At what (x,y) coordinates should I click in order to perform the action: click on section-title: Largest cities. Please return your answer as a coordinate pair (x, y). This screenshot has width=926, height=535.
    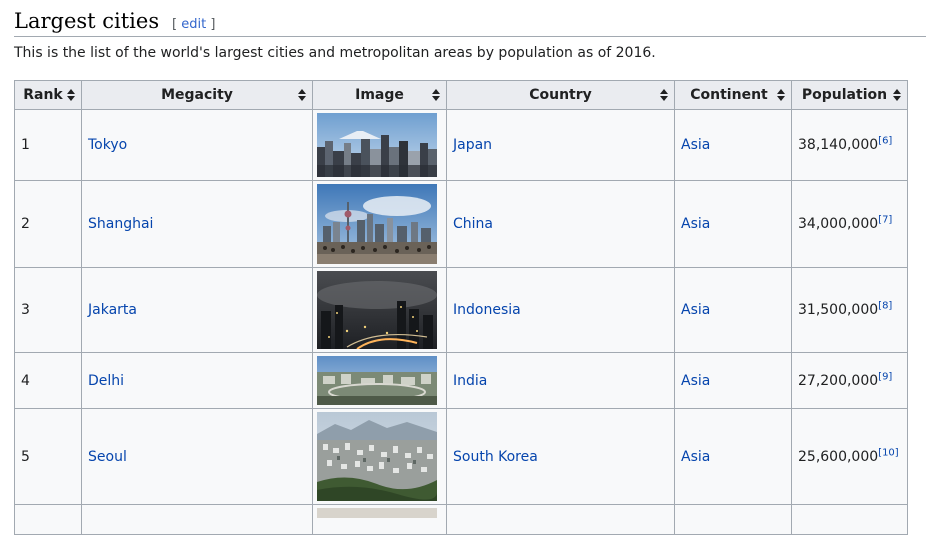
    Looking at the image, I should click on (87, 21).